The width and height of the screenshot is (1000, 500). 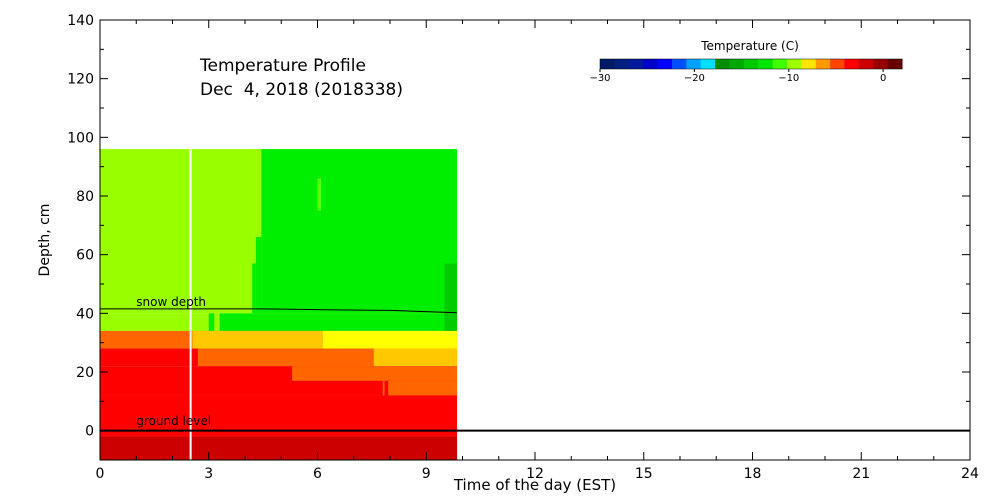 What do you see at coordinates (317, 474) in the screenshot?
I see `x-tick-label: 6` at bounding box center [317, 474].